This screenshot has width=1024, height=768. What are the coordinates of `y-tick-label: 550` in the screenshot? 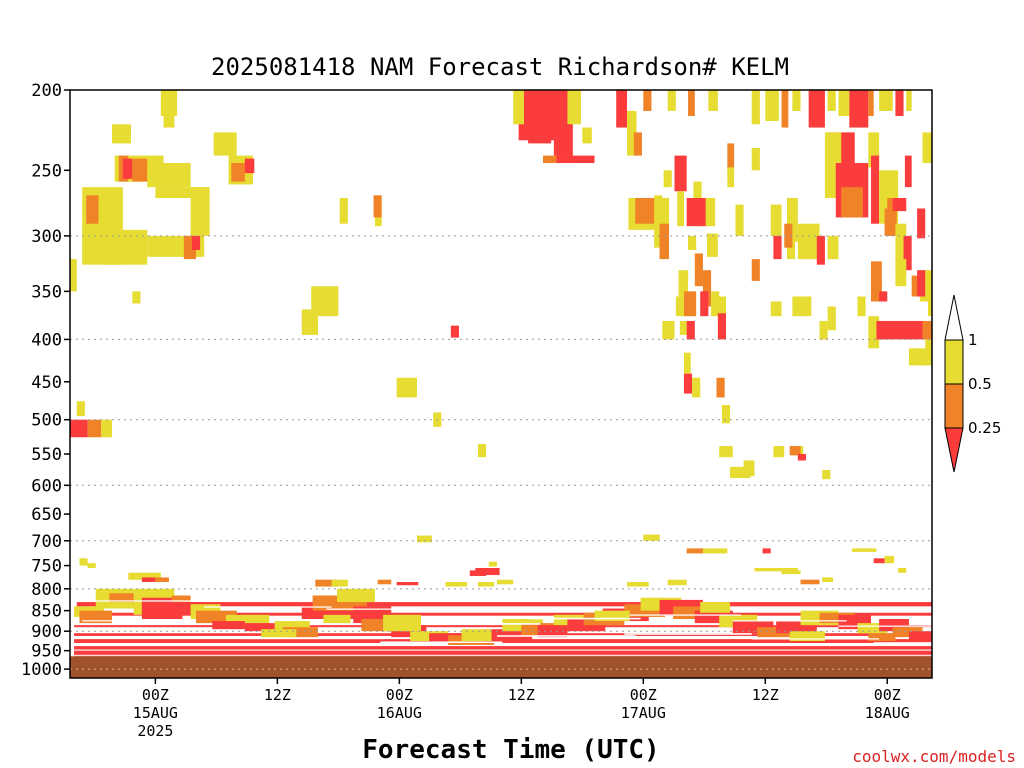 It's located at (46, 455).